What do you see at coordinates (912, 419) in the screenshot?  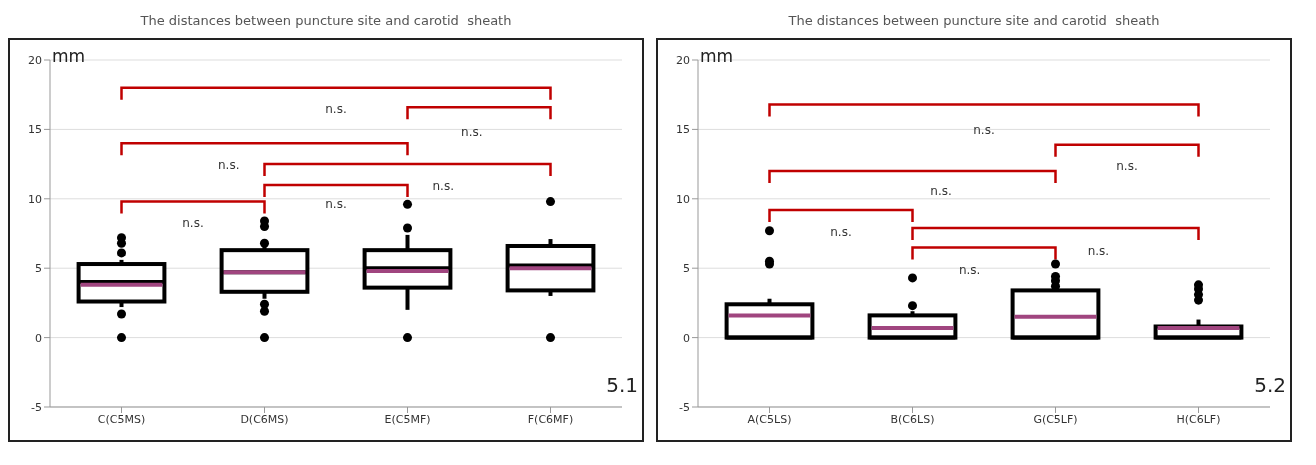 I see `x-tick-label: B(C6LS)` at bounding box center [912, 419].